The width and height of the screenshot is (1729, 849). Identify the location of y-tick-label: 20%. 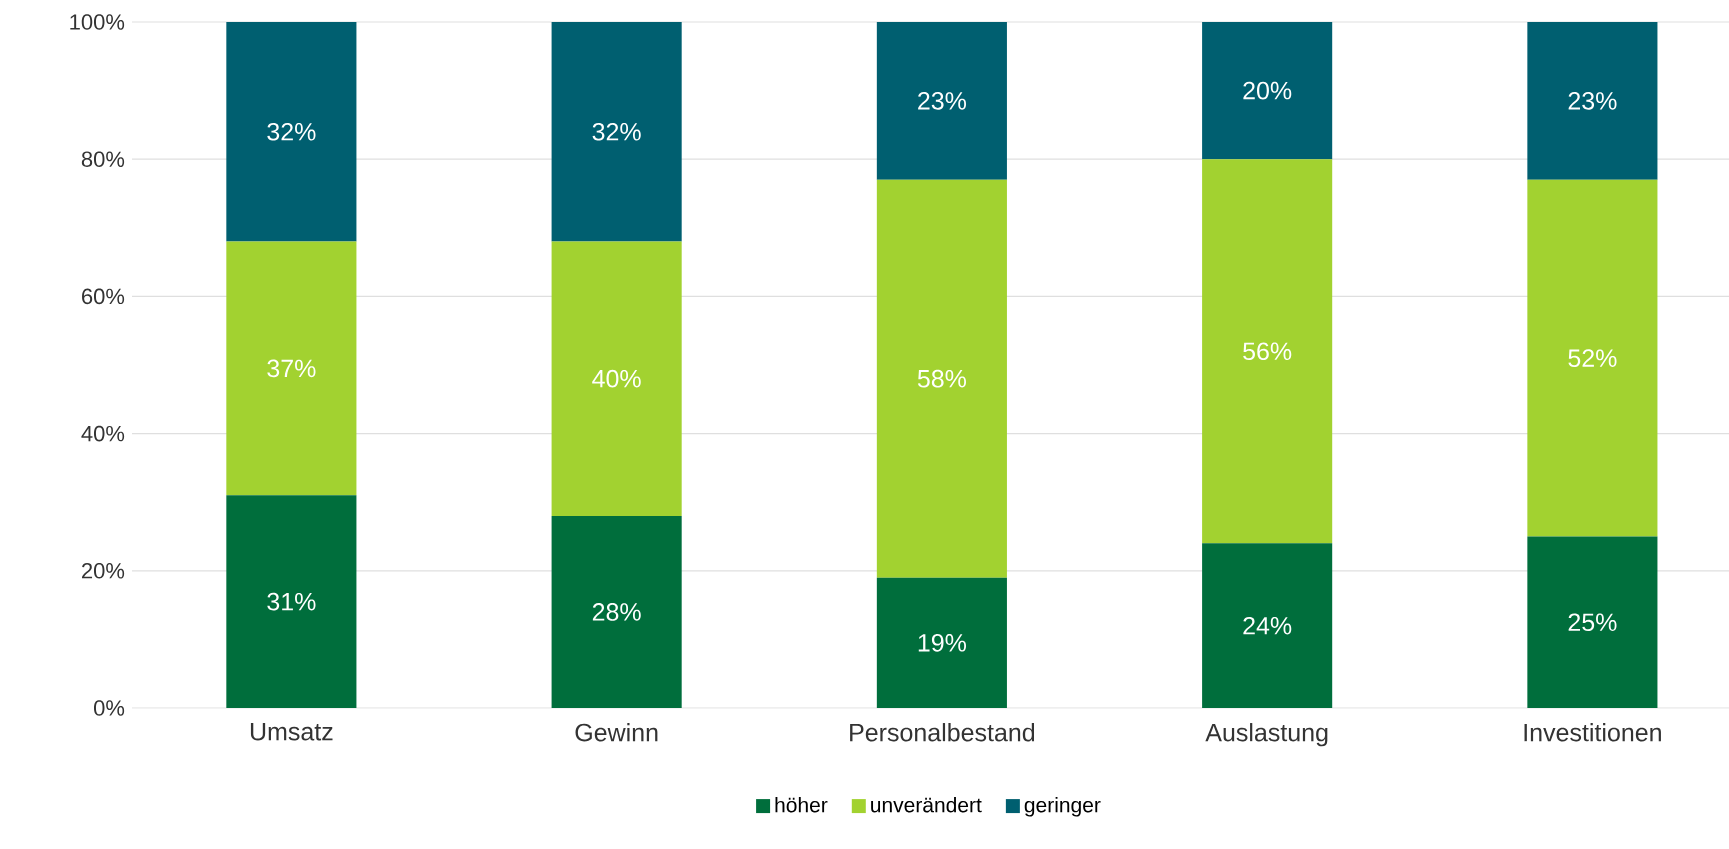
(103, 571).